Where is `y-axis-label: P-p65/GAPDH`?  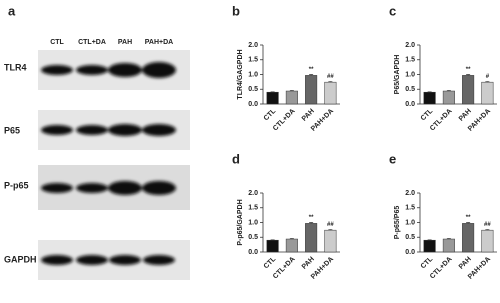 y-axis-label: P-p65/GAPDH is located at coordinates (240, 222).